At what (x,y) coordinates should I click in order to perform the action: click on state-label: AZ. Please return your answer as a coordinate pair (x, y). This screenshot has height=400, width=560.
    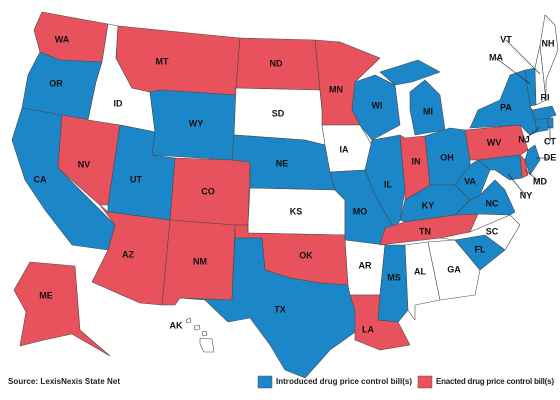
    Looking at the image, I should click on (128, 254).